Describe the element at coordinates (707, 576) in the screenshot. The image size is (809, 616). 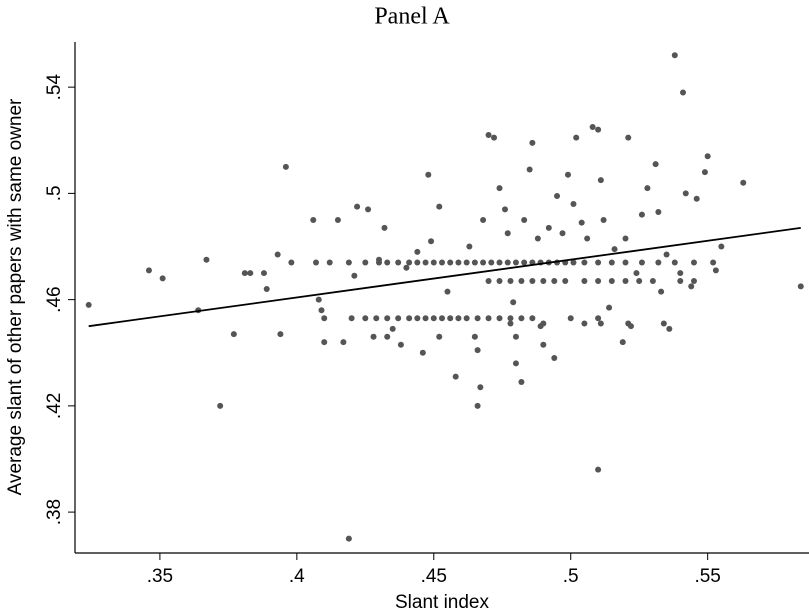
I see `x-tick-label: .55` at that location.